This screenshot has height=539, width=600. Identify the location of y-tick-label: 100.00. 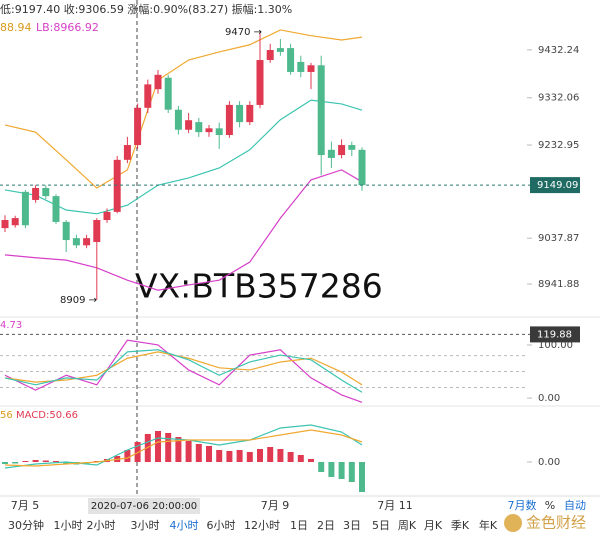
(555, 345).